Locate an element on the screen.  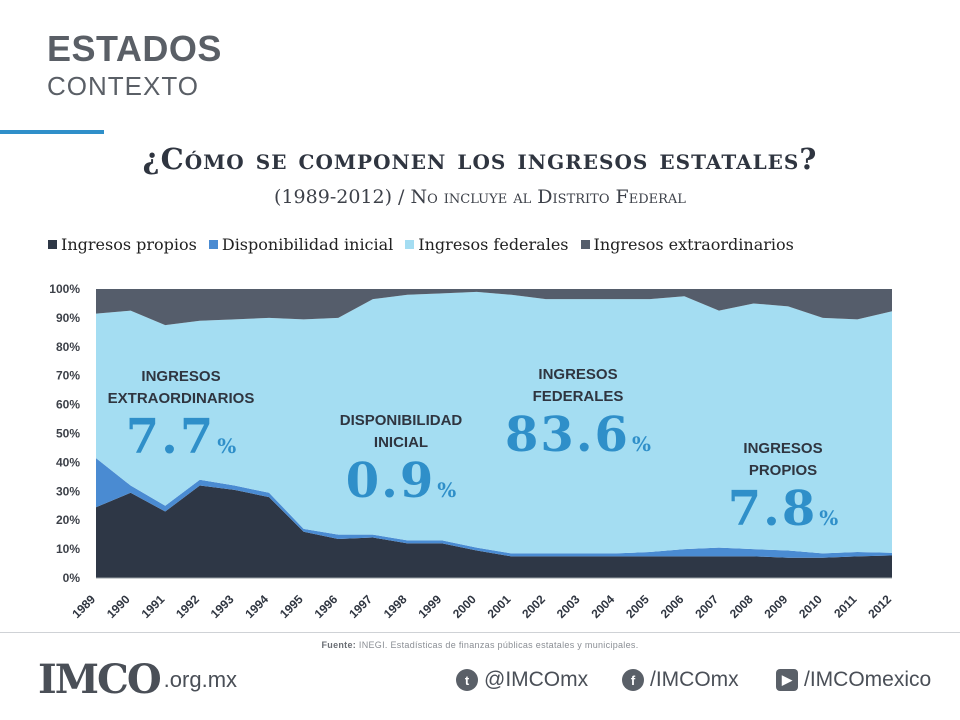
legend-item-disponibilidad-inicial: Disponibilidad inicial is located at coordinates (301, 244).